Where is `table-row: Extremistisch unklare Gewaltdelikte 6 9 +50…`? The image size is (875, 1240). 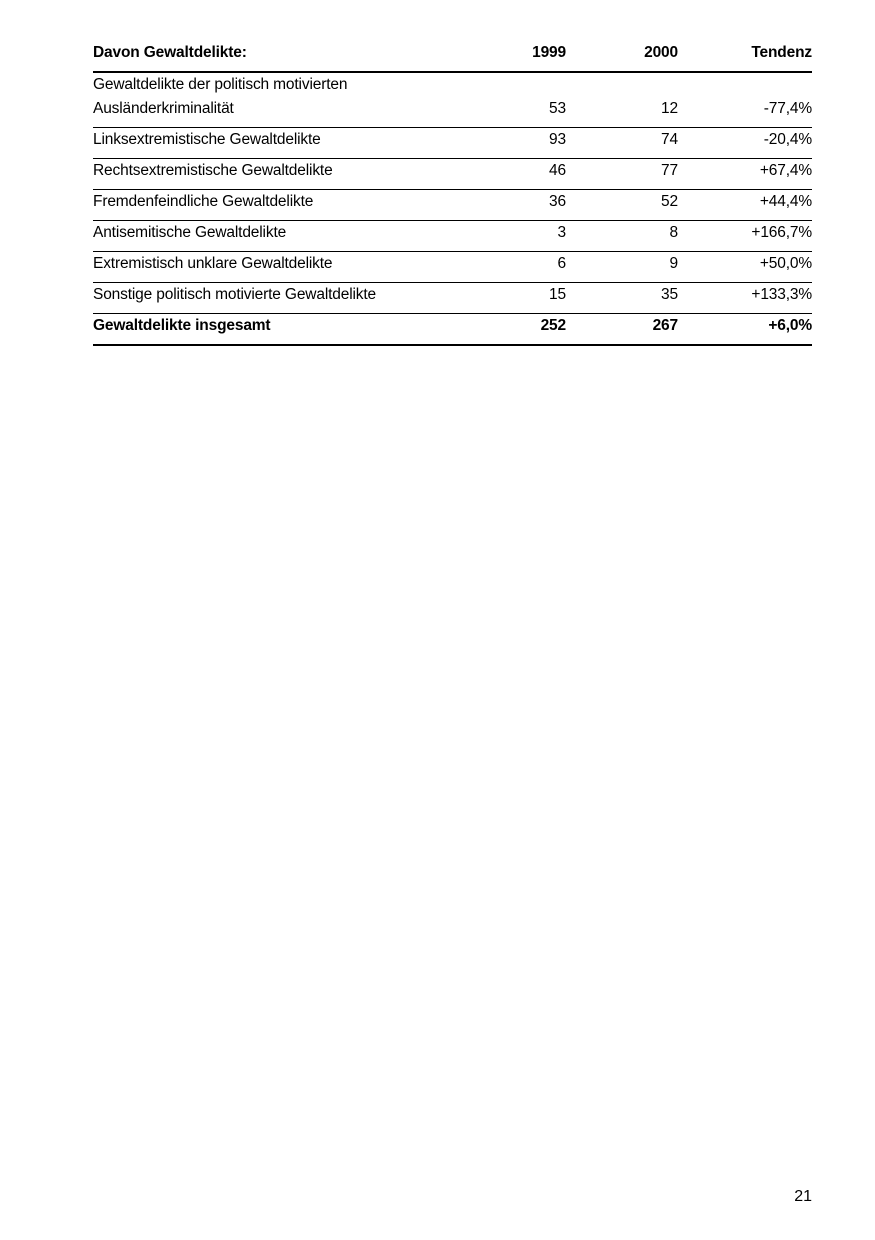
table-row: Extremistisch unklare Gewaltdelikte 6 9 +50… is located at coordinates (452, 267).